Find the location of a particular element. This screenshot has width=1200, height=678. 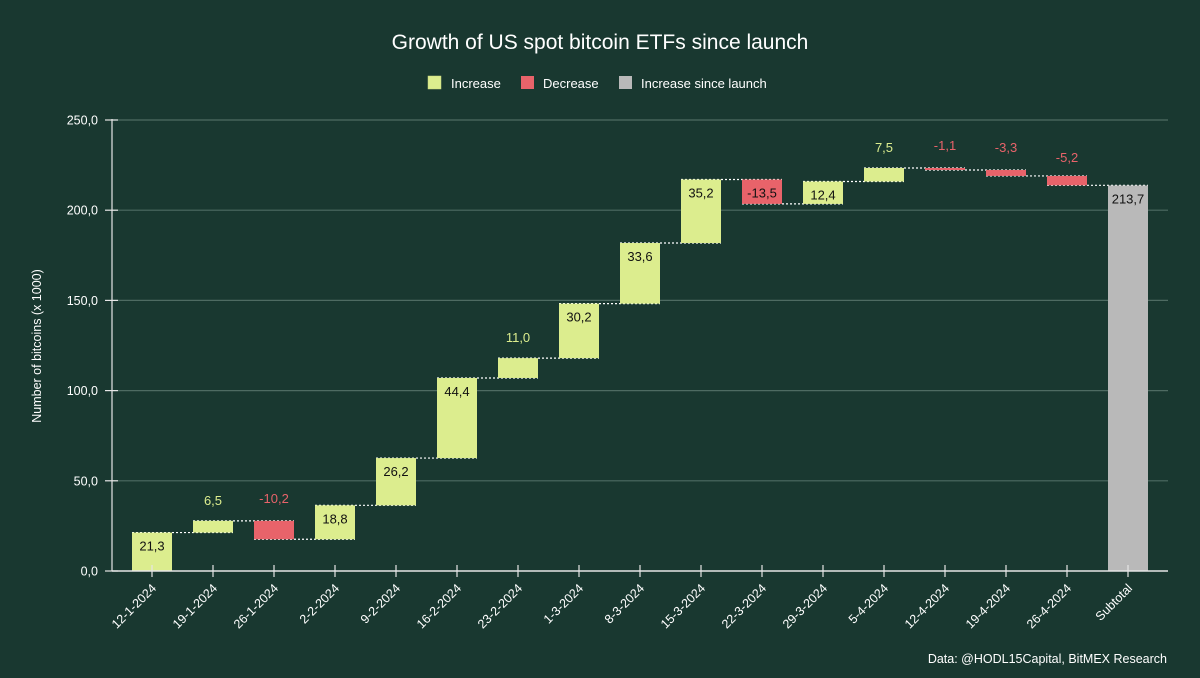

x-tick-label: Subtotal is located at coordinates (1114, 602).